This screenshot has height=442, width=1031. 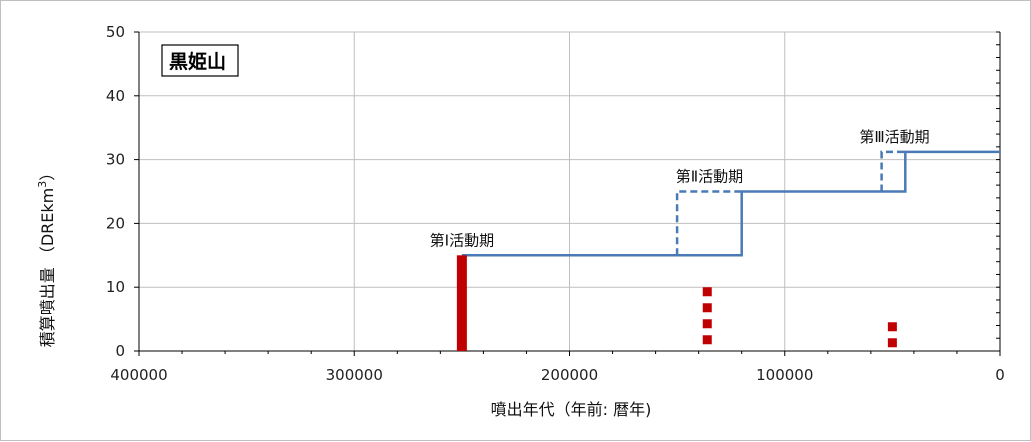 What do you see at coordinates (47, 268) in the screenshot?
I see `y-axis-title-main: 積算噴出量 （DREkm` at bounding box center [47, 268].